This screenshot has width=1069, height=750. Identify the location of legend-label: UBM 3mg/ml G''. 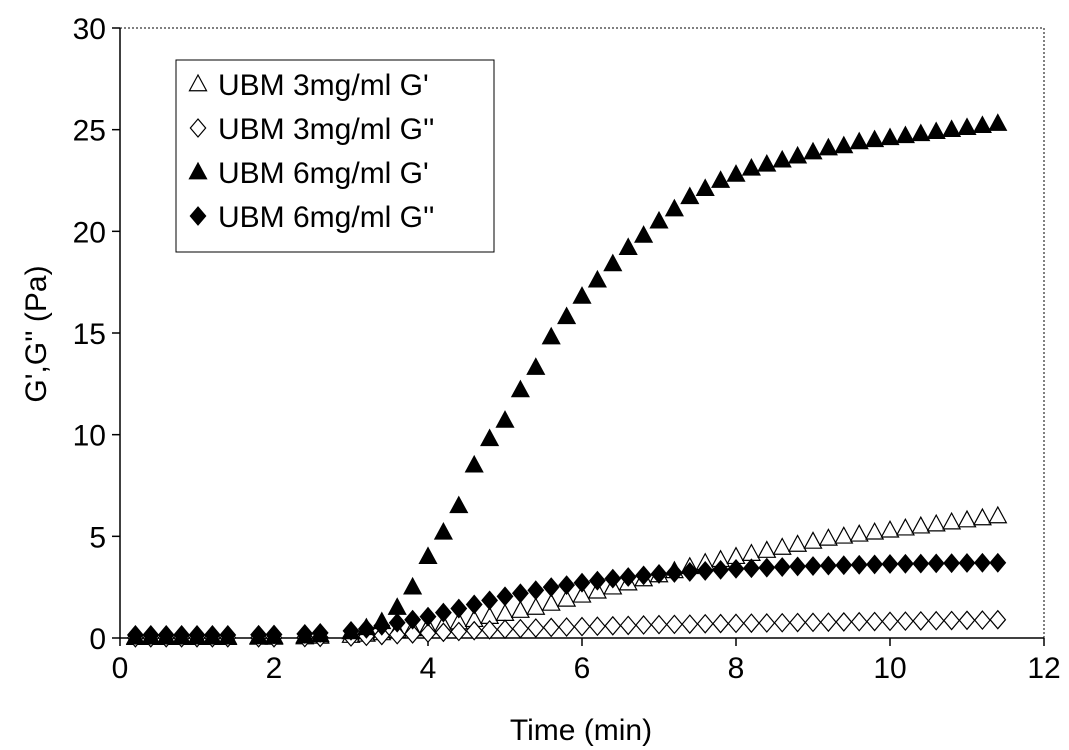
(326, 129).